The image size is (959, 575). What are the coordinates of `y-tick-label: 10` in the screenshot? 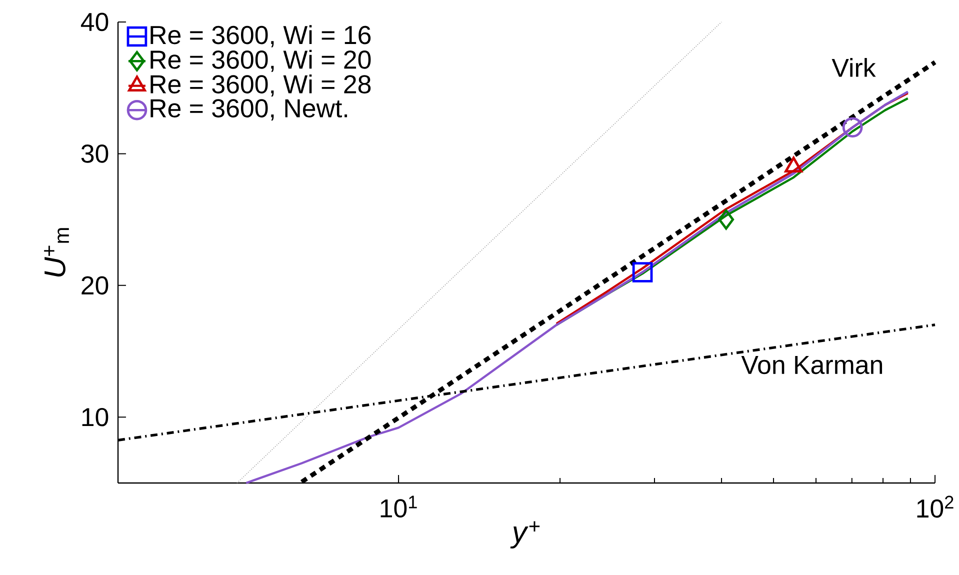 It's located at (95, 417).